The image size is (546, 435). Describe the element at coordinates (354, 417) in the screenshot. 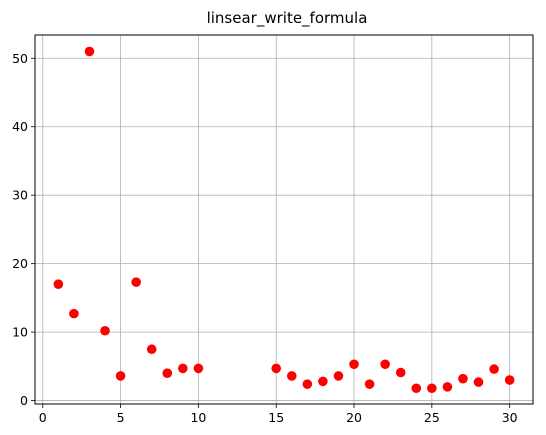

I see `x-tick-label: 20` at that location.